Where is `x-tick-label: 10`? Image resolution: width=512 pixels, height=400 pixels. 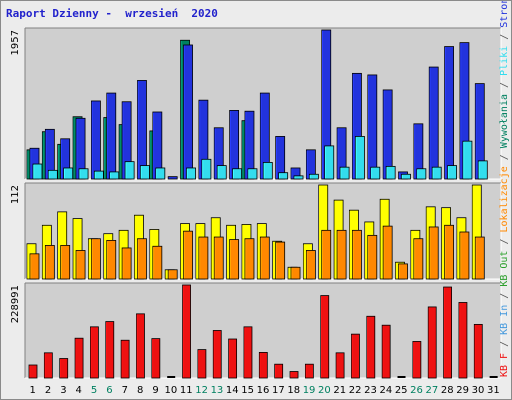
x-tick-label: 10 is located at coordinates (171, 390).